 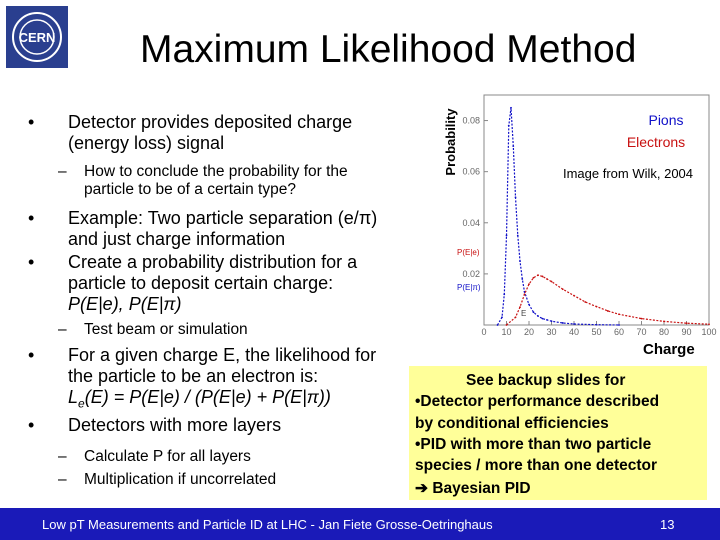 I want to click on curve-label-ppi: P(E|π), so click(x=469, y=287).